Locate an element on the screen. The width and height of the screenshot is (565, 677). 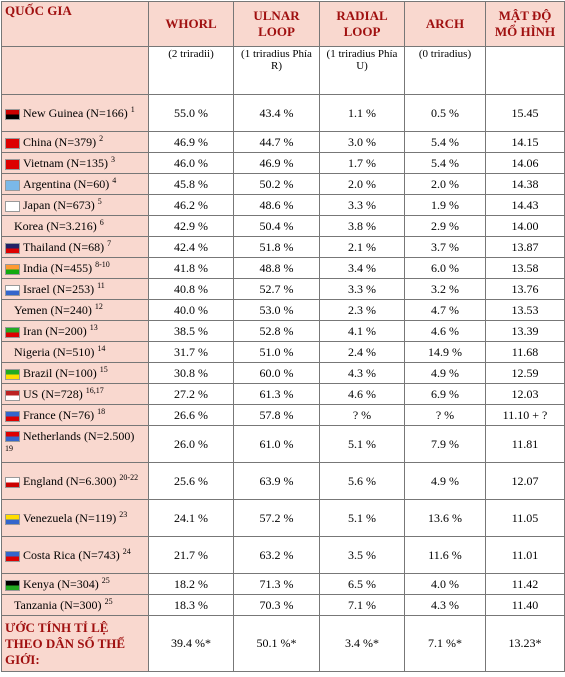
value-cell: 4.0 % is located at coordinates (445, 584).